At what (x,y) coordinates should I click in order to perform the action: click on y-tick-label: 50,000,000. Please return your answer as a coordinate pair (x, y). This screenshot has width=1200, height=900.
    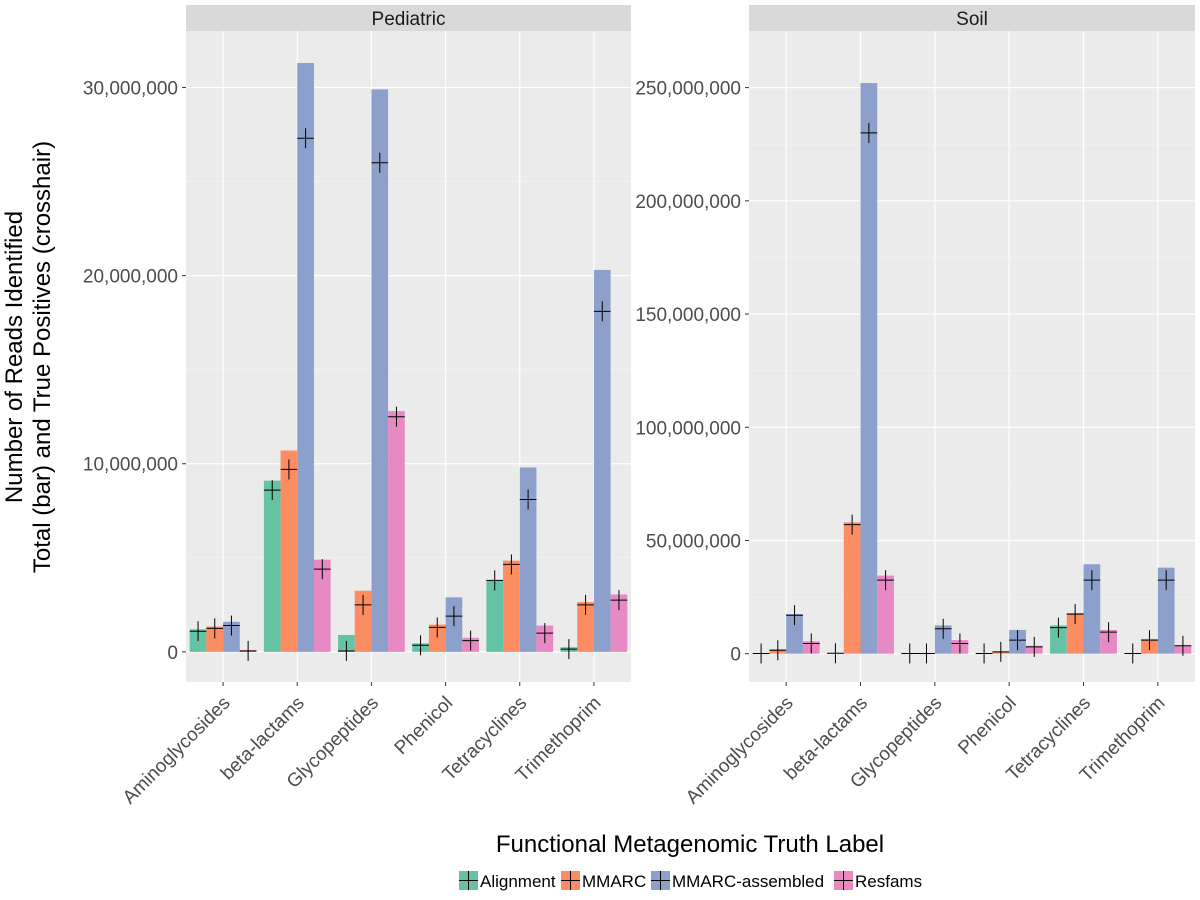
    Looking at the image, I should click on (693, 541).